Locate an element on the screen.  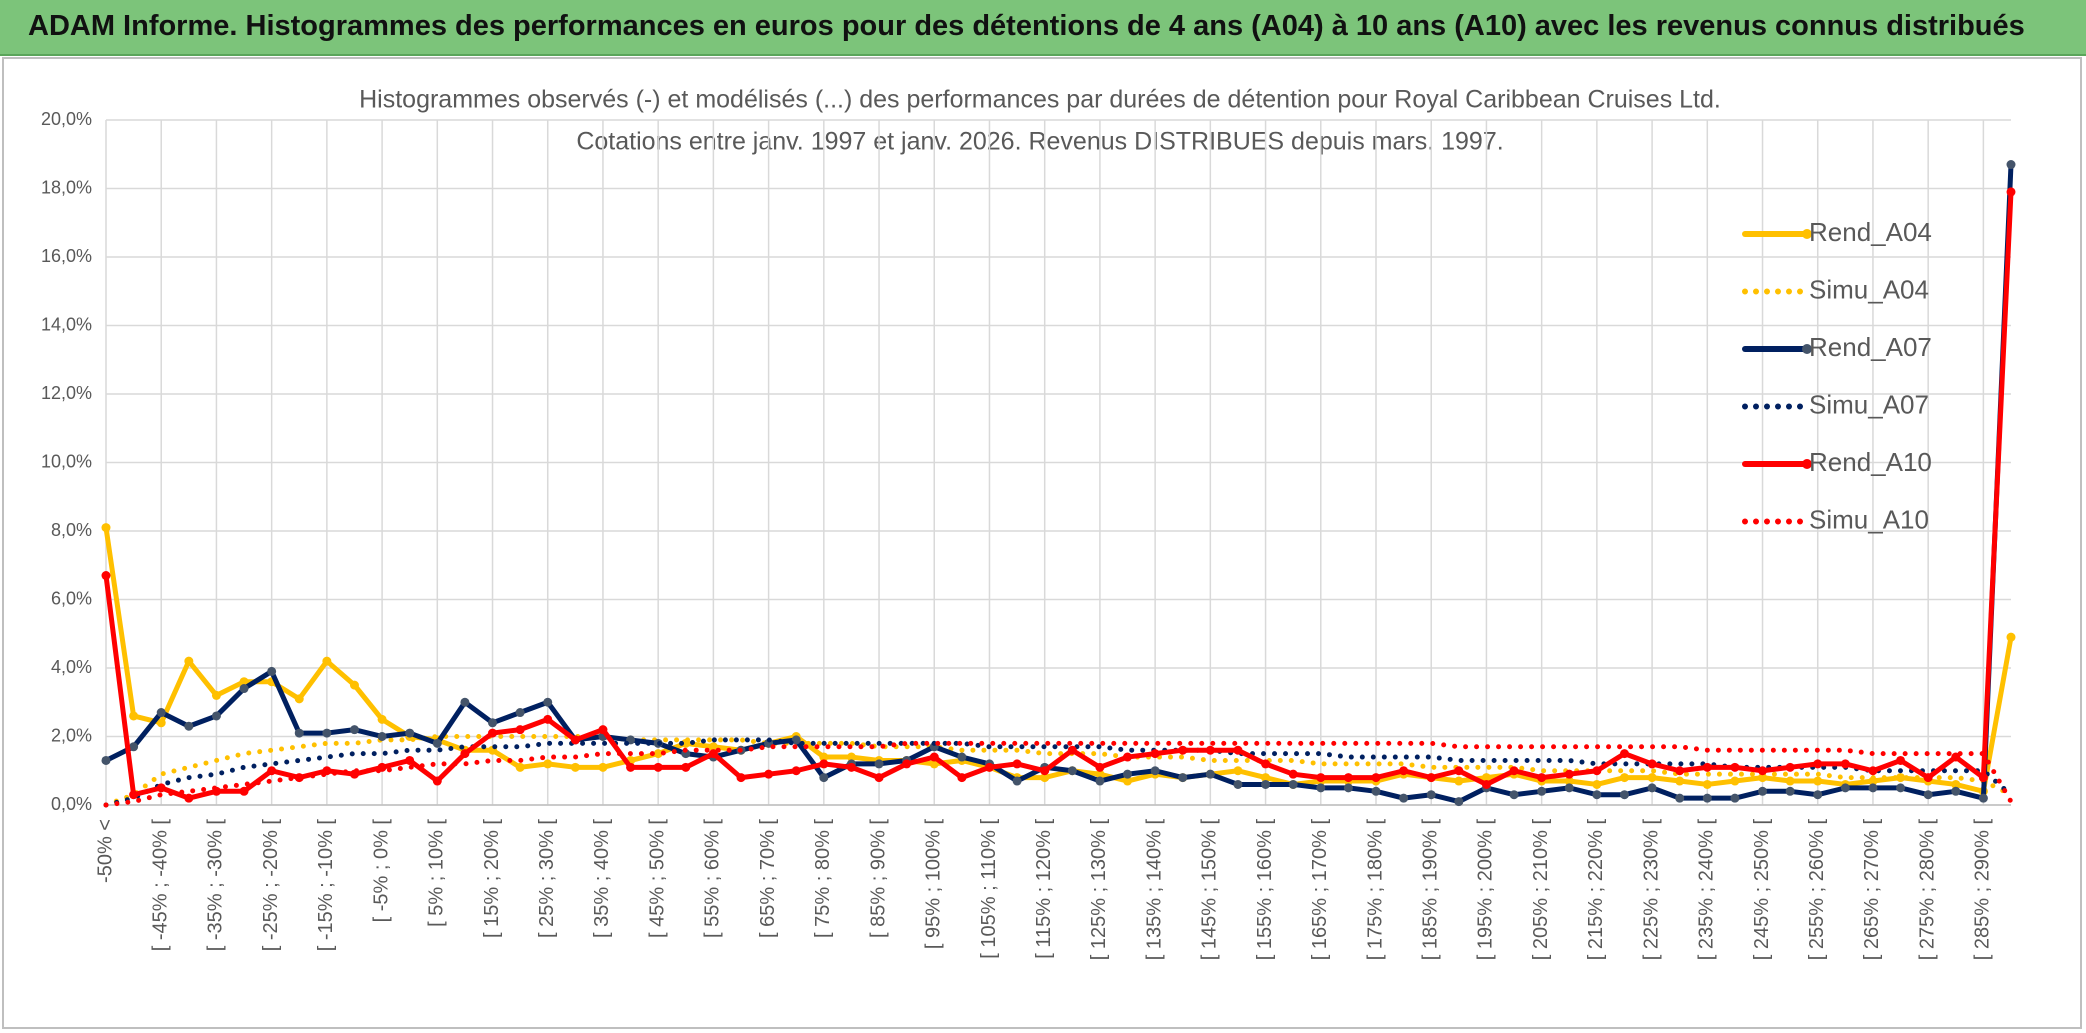
legend-label: Simu_A10 is located at coordinates (1869, 519).